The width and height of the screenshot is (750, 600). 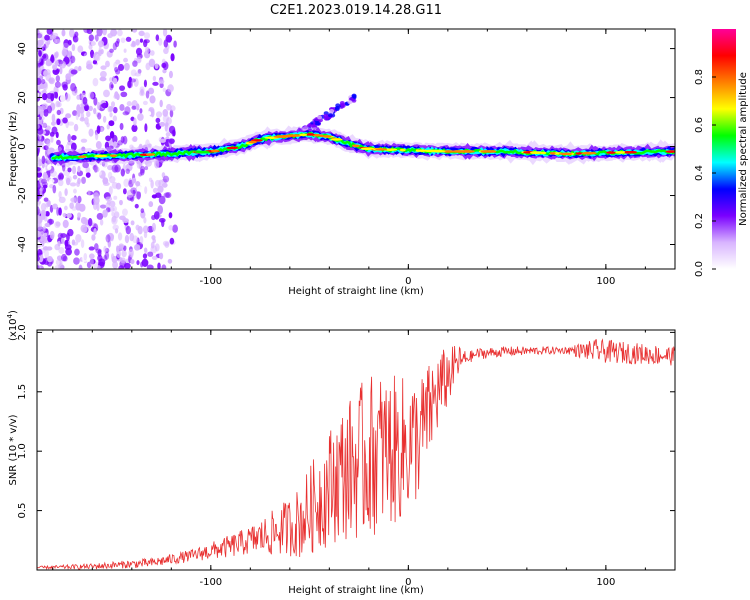 What do you see at coordinates (22, 97) in the screenshot?
I see `y-tick-label: 20` at bounding box center [22, 97].